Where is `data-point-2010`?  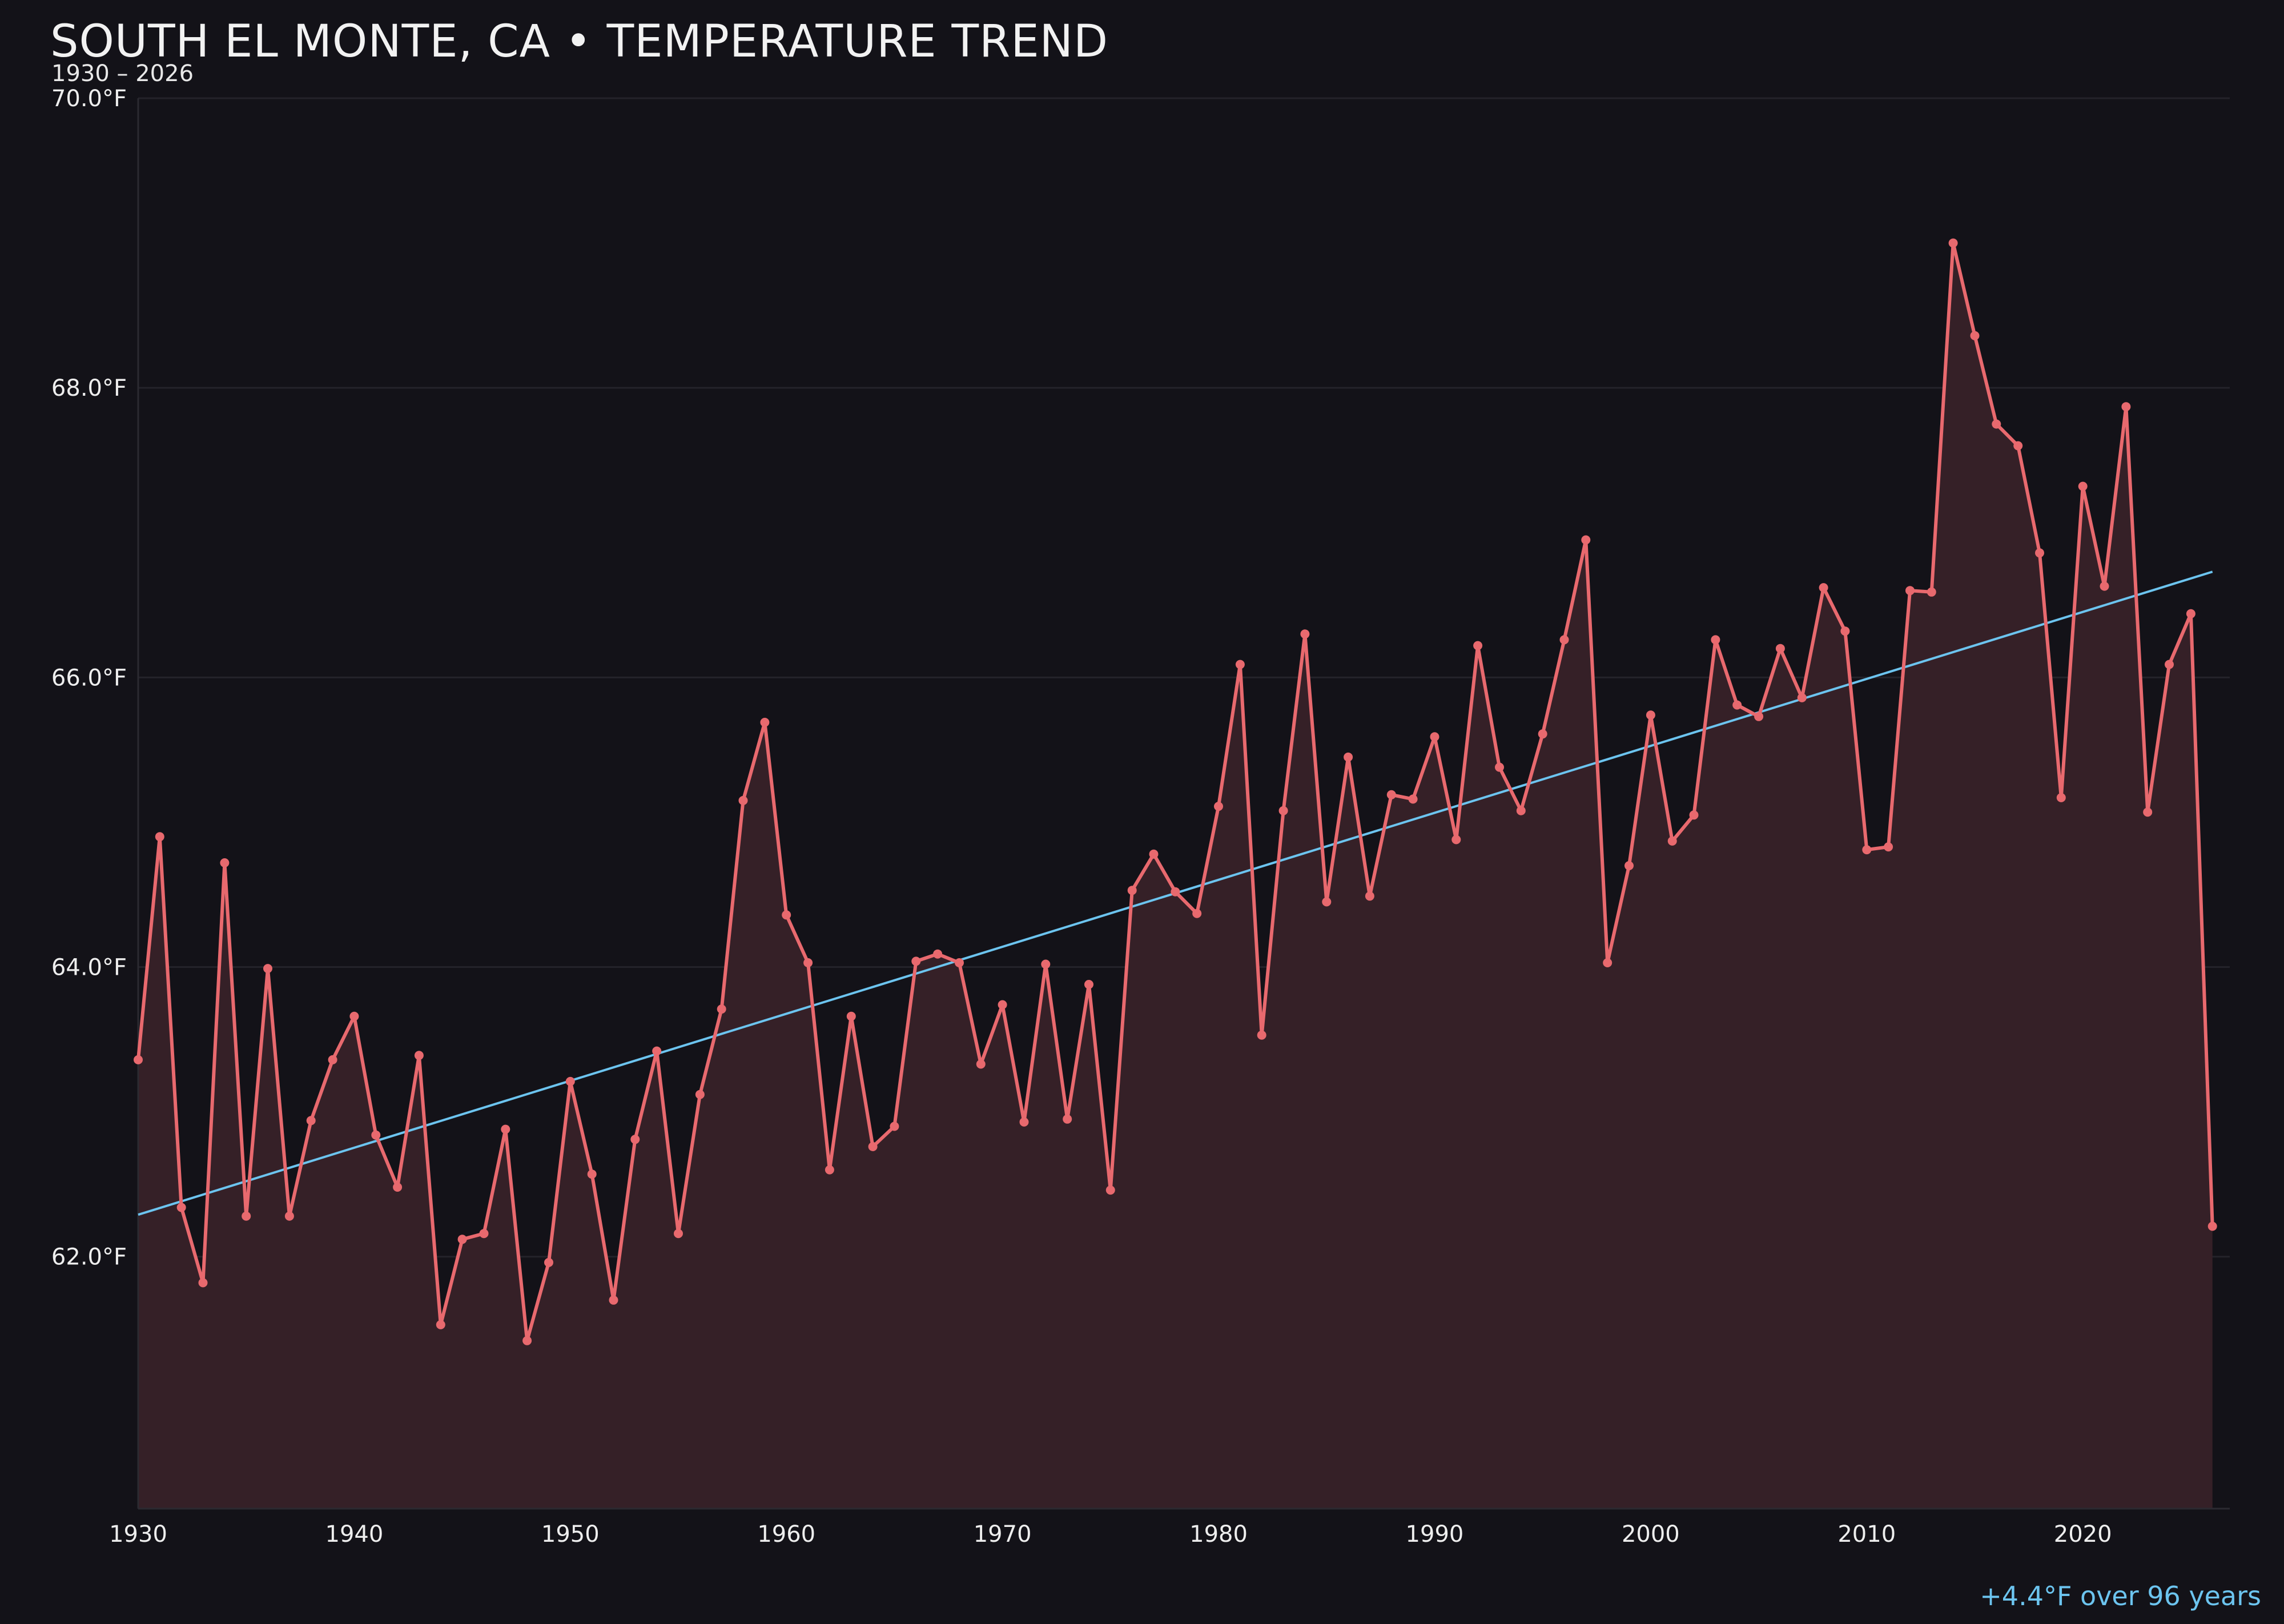 data-point-2010 is located at coordinates (1867, 850).